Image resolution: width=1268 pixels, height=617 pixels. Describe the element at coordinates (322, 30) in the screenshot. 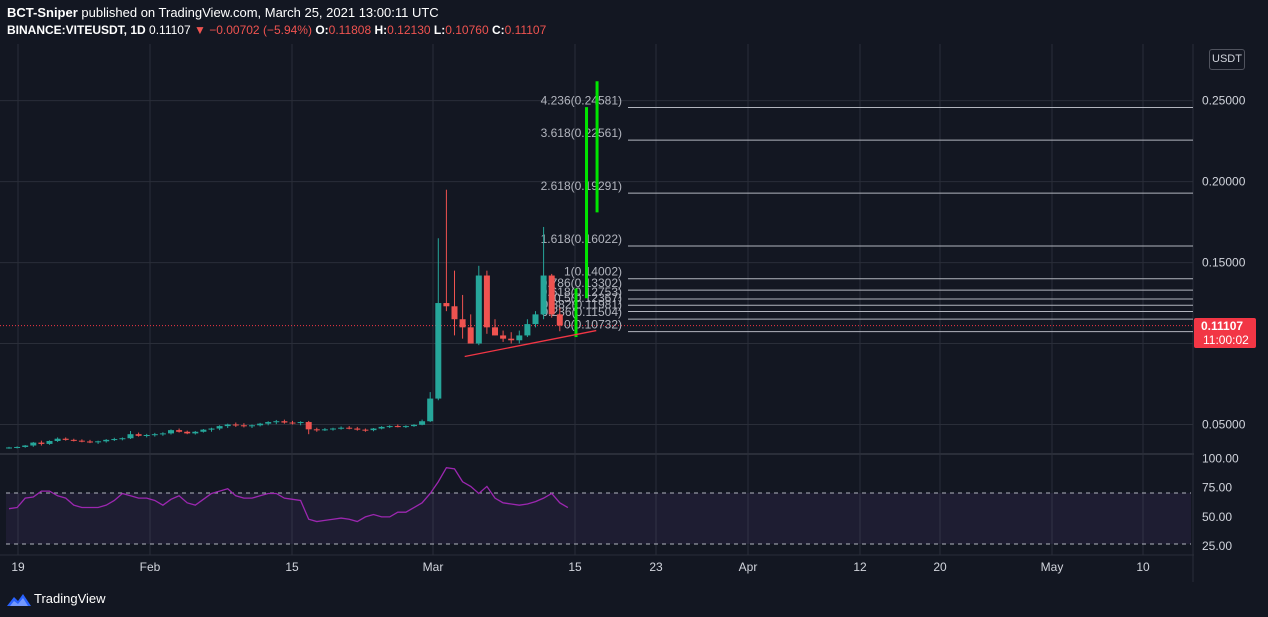

I see `open-label: O:` at that location.